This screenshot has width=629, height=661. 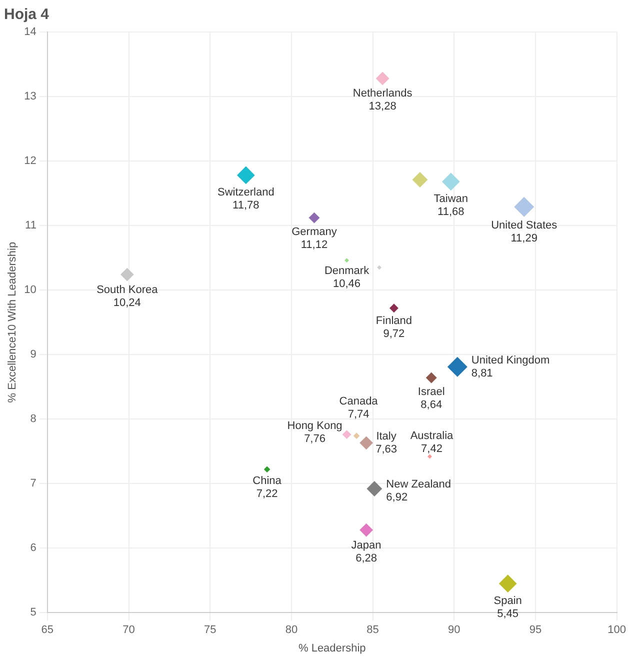 I want to click on annotation: Taiwan, so click(x=451, y=199).